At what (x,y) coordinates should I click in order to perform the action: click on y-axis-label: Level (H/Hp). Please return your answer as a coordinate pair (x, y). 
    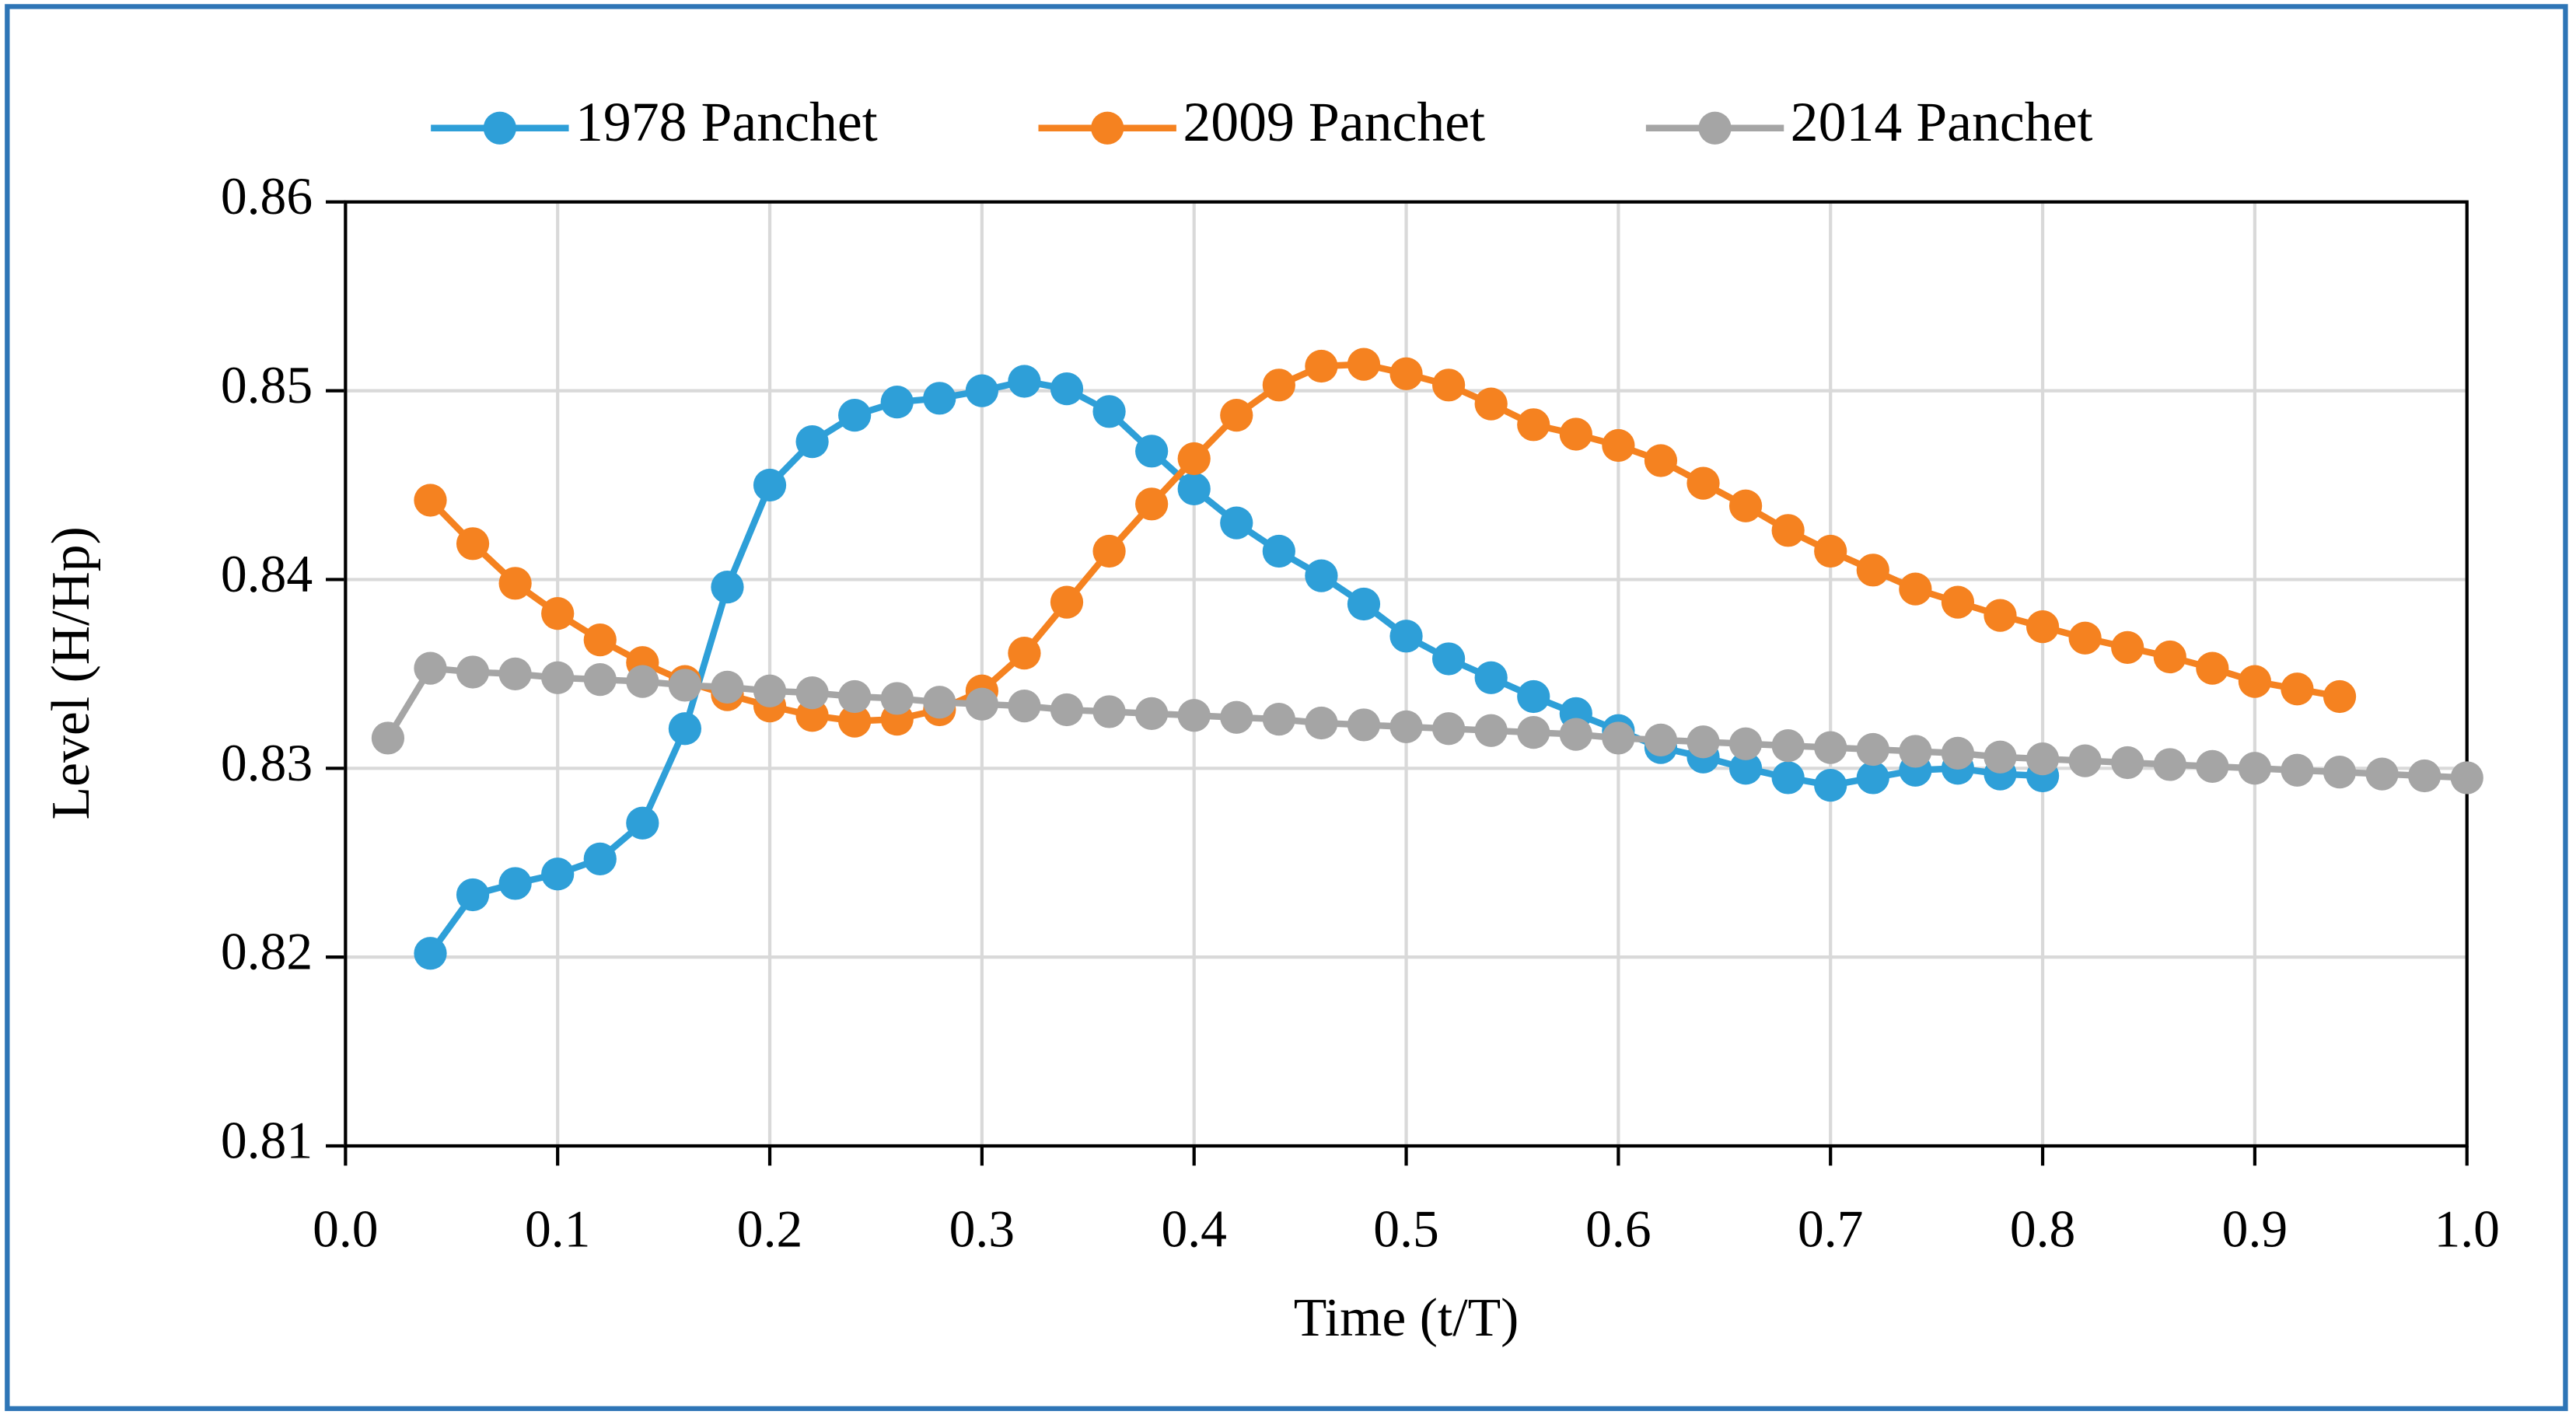
    Looking at the image, I should click on (71, 673).